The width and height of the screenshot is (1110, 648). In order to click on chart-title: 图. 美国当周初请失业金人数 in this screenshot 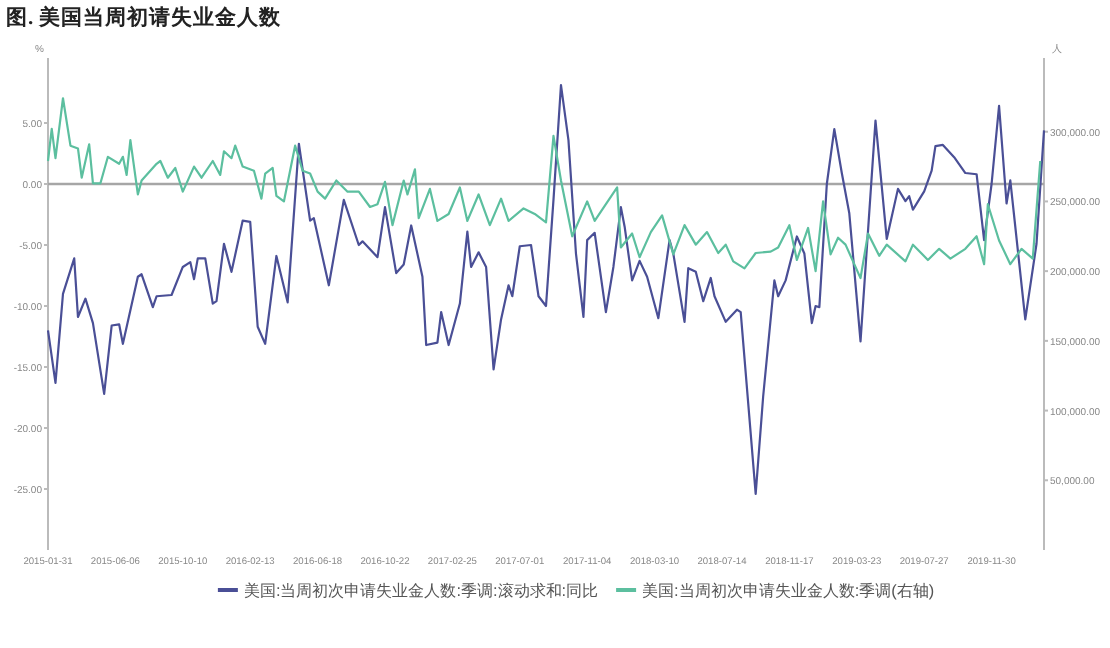, I will do `click(144, 17)`.